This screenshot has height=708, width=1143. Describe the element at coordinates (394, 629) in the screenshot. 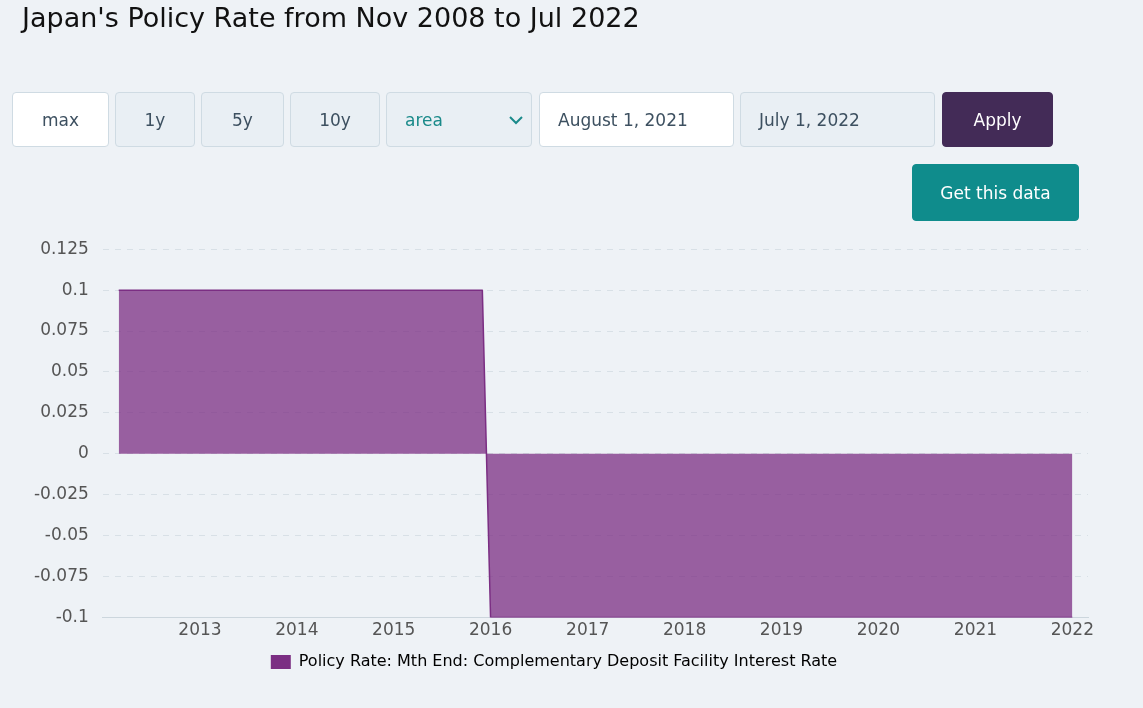

I see `x-tick-label: 2015` at that location.